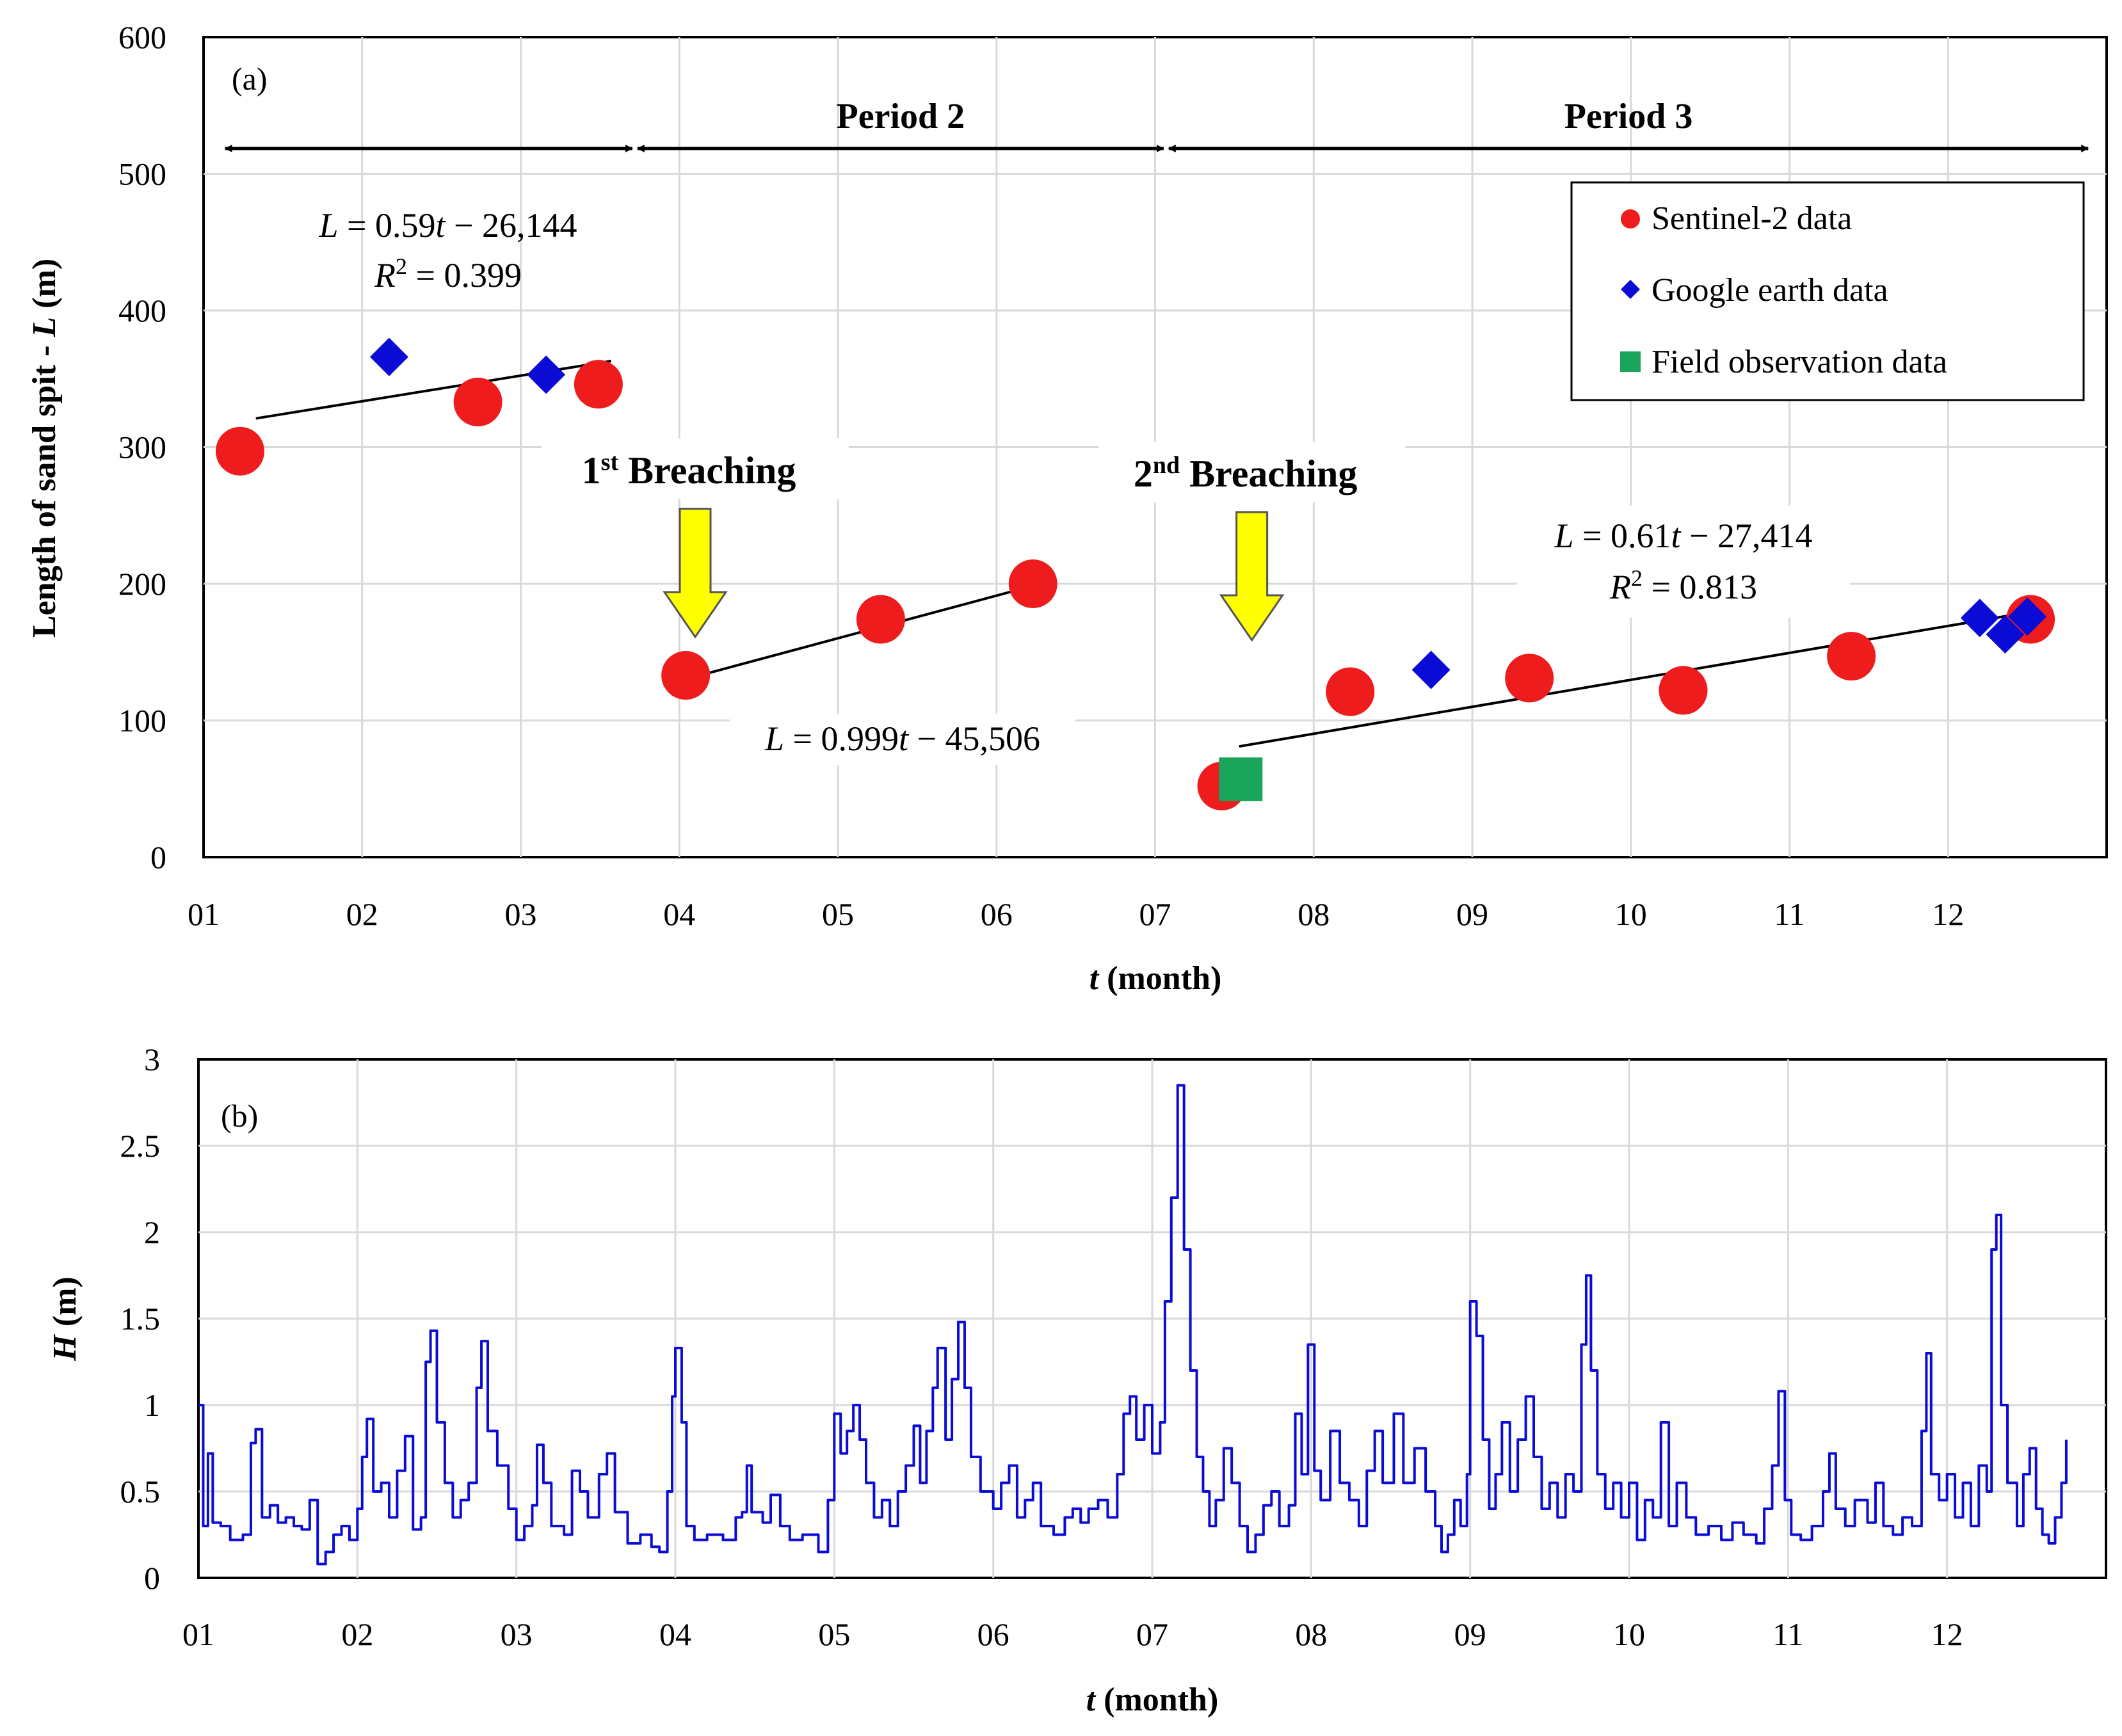 Image resolution: width=2122 pixels, height=1736 pixels. I want to click on panel-a-x-tick-label: 09, so click(1472, 914).